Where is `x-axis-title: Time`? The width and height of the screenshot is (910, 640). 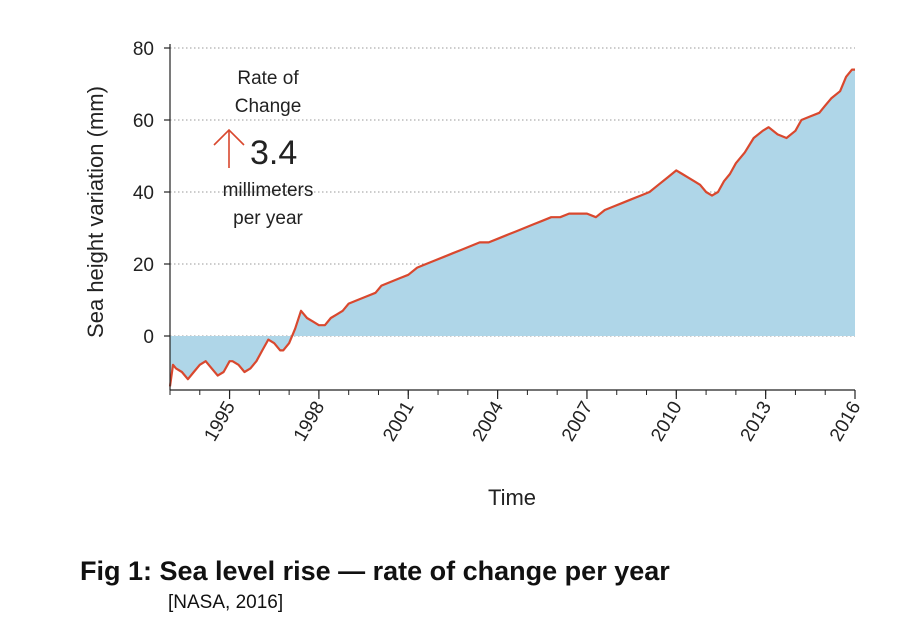
x-axis-title: Time is located at coordinates (512, 497).